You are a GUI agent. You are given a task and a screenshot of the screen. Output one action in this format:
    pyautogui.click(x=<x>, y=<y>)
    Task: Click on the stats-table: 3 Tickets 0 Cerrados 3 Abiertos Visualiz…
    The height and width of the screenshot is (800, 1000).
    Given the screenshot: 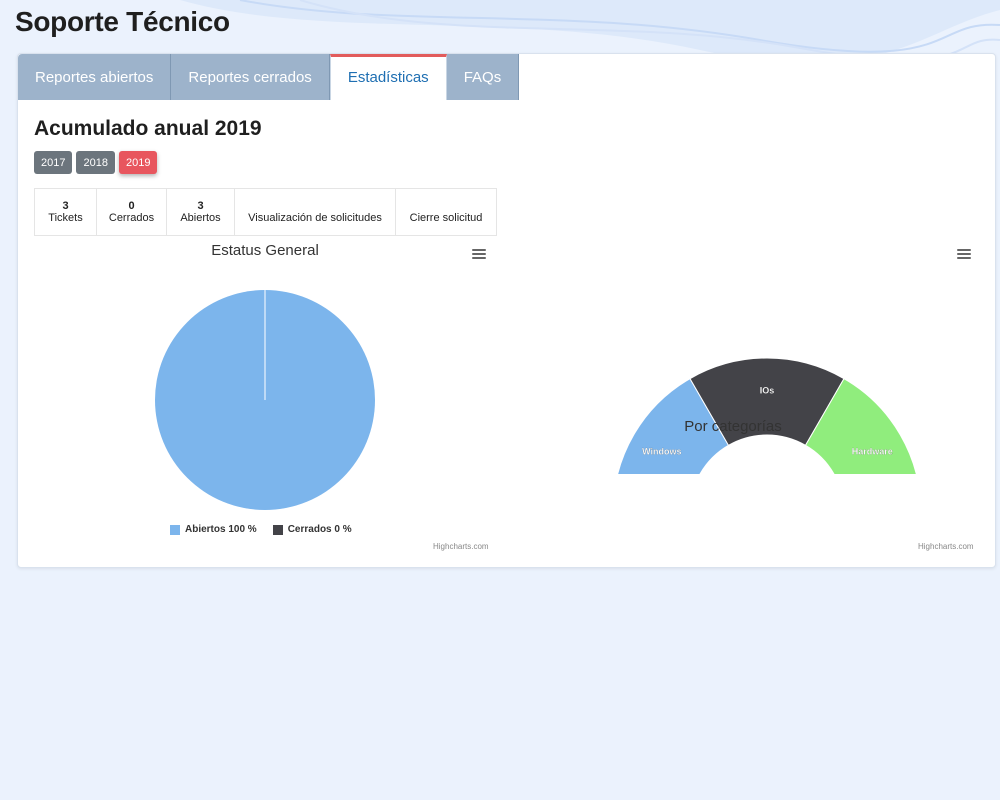 What is the action you would take?
    pyautogui.click(x=265, y=212)
    